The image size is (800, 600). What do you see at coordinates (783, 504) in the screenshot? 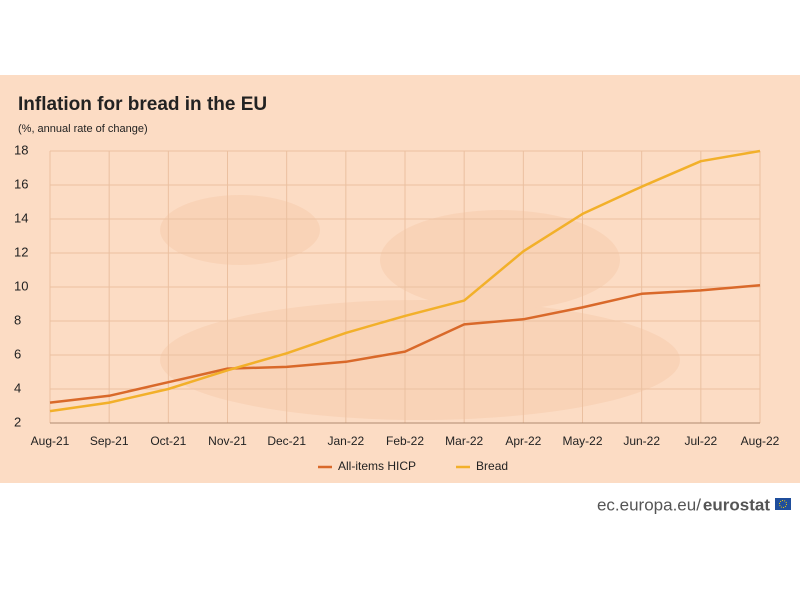
I see `eu-flag` at bounding box center [783, 504].